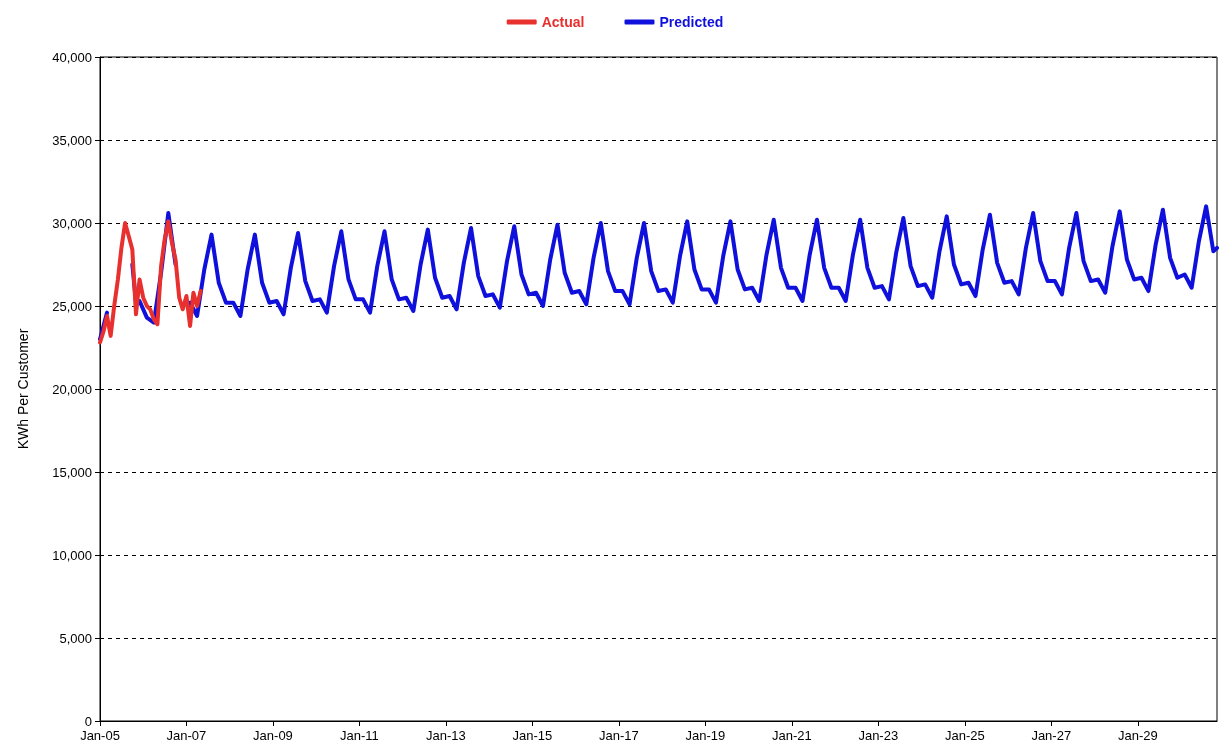  I want to click on x-tick-label: Jan-27, so click(1051, 735).